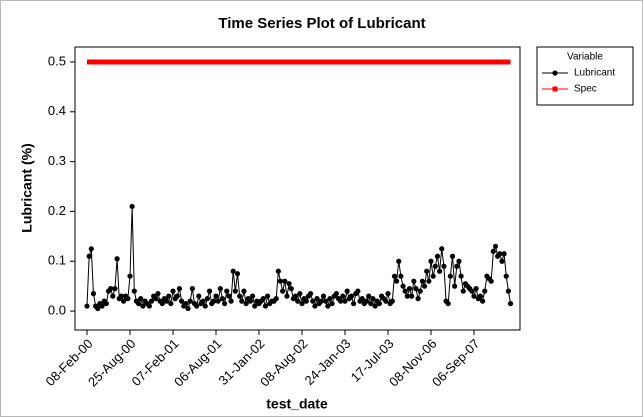  I want to click on legend-label: Spec, so click(585, 89).